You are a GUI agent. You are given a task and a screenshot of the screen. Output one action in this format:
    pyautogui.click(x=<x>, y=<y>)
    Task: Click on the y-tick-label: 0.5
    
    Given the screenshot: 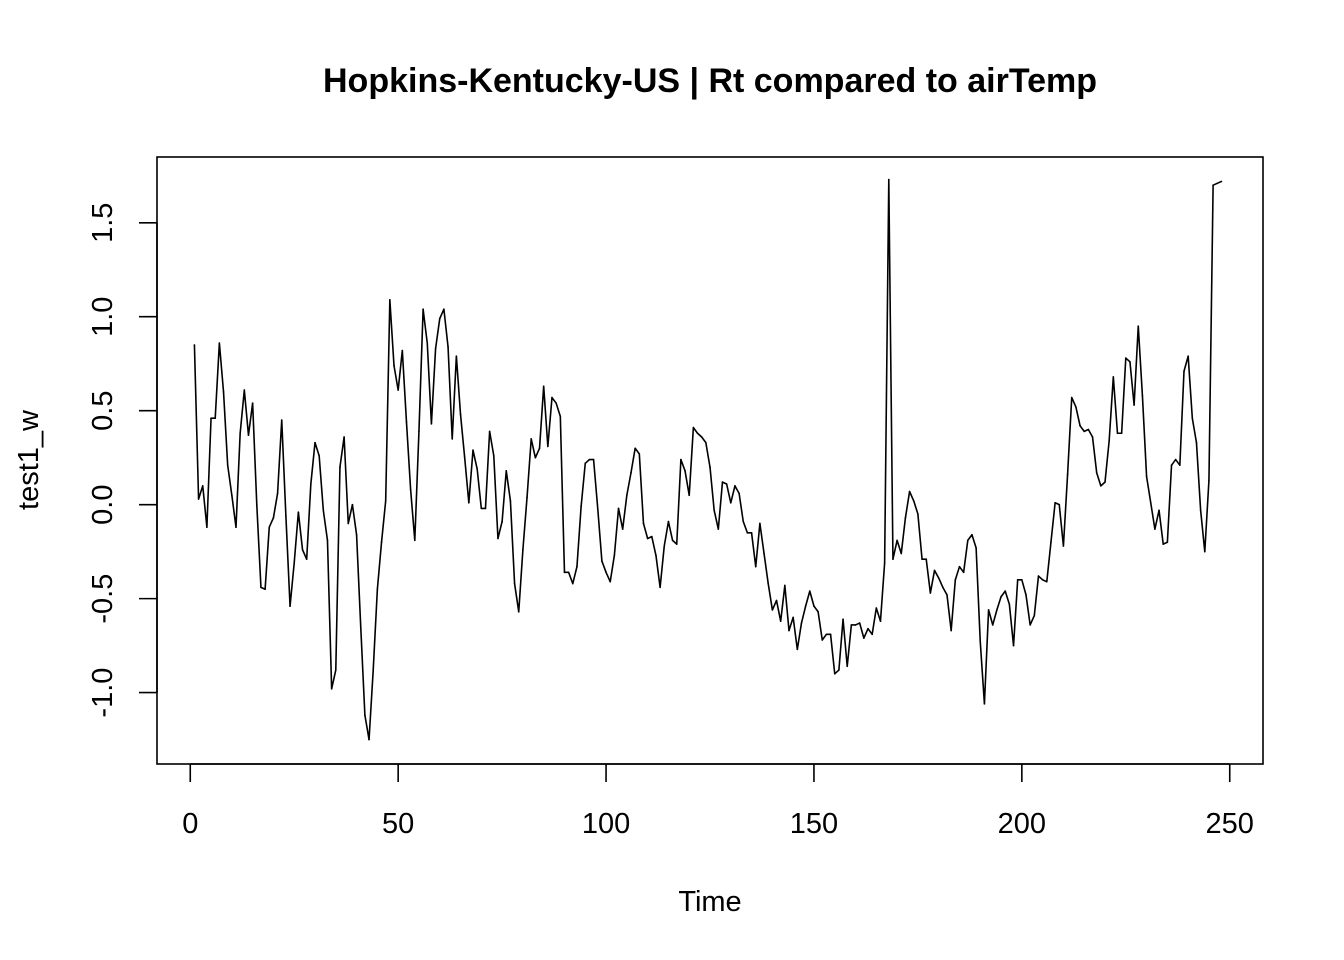 What is the action you would take?
    pyautogui.click(x=103, y=411)
    